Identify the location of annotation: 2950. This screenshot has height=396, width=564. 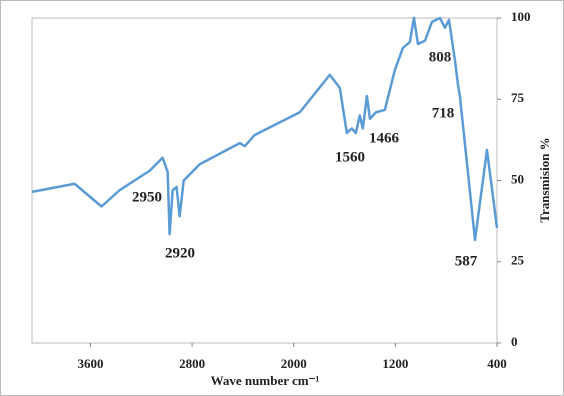
(147, 197).